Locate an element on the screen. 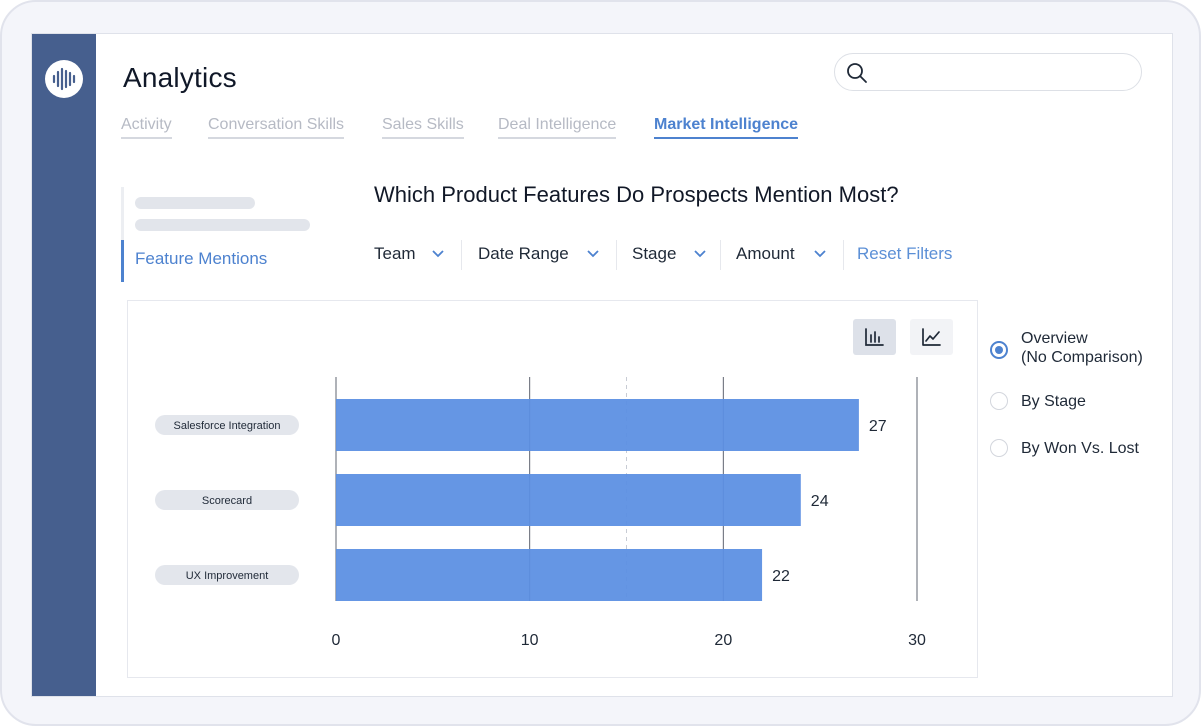  tab-activity: Activity is located at coordinates (146, 127).